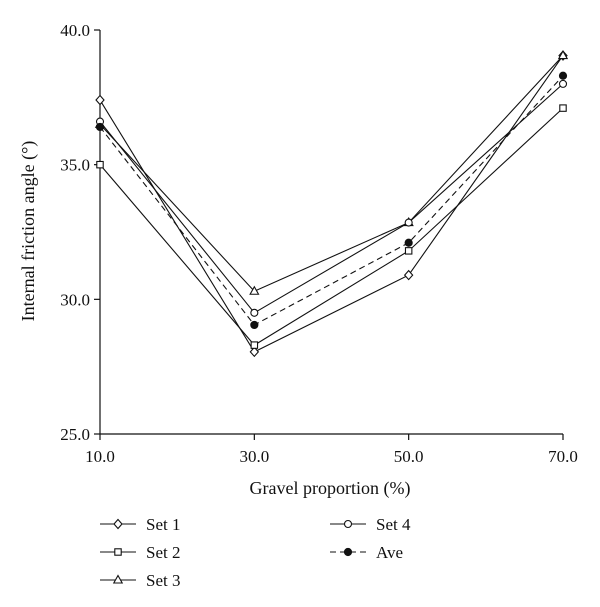 This screenshot has height=607, width=600. I want to click on y-tick-label: 30.0, so click(75, 299).